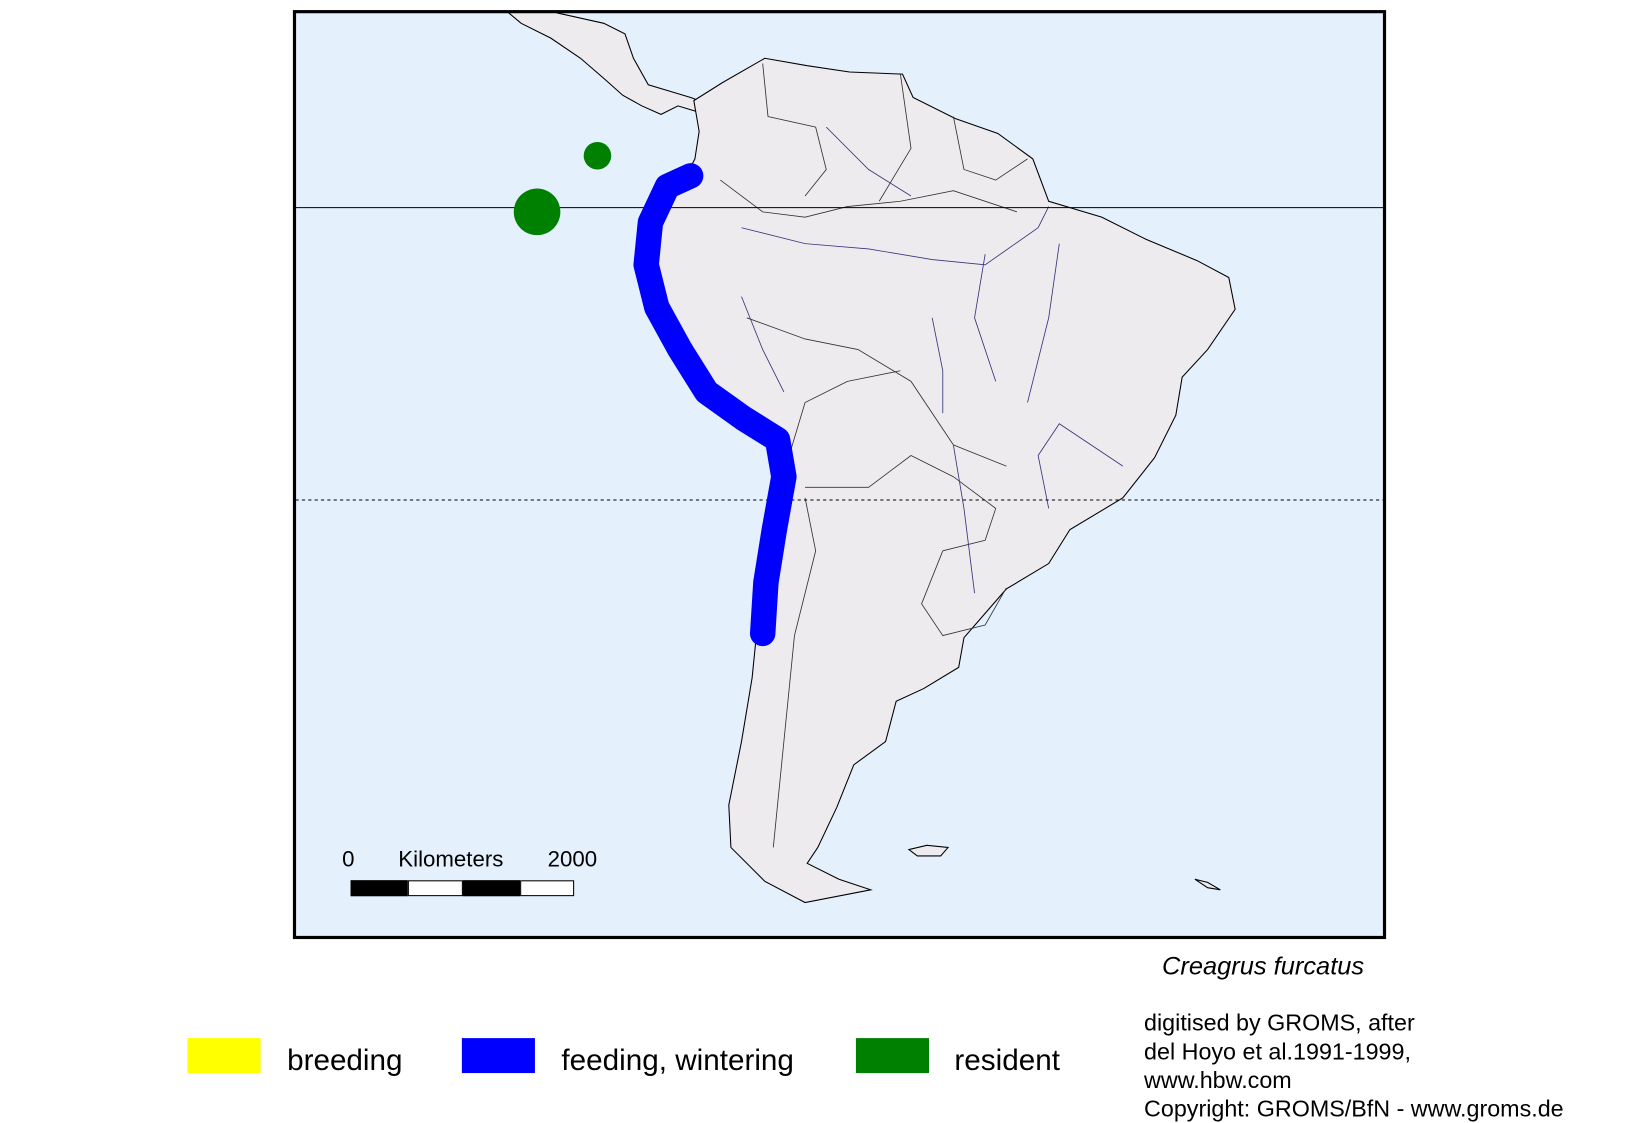  What do you see at coordinates (677, 1060) in the screenshot?
I see `legend-label-feeding: feeding, wintering` at bounding box center [677, 1060].